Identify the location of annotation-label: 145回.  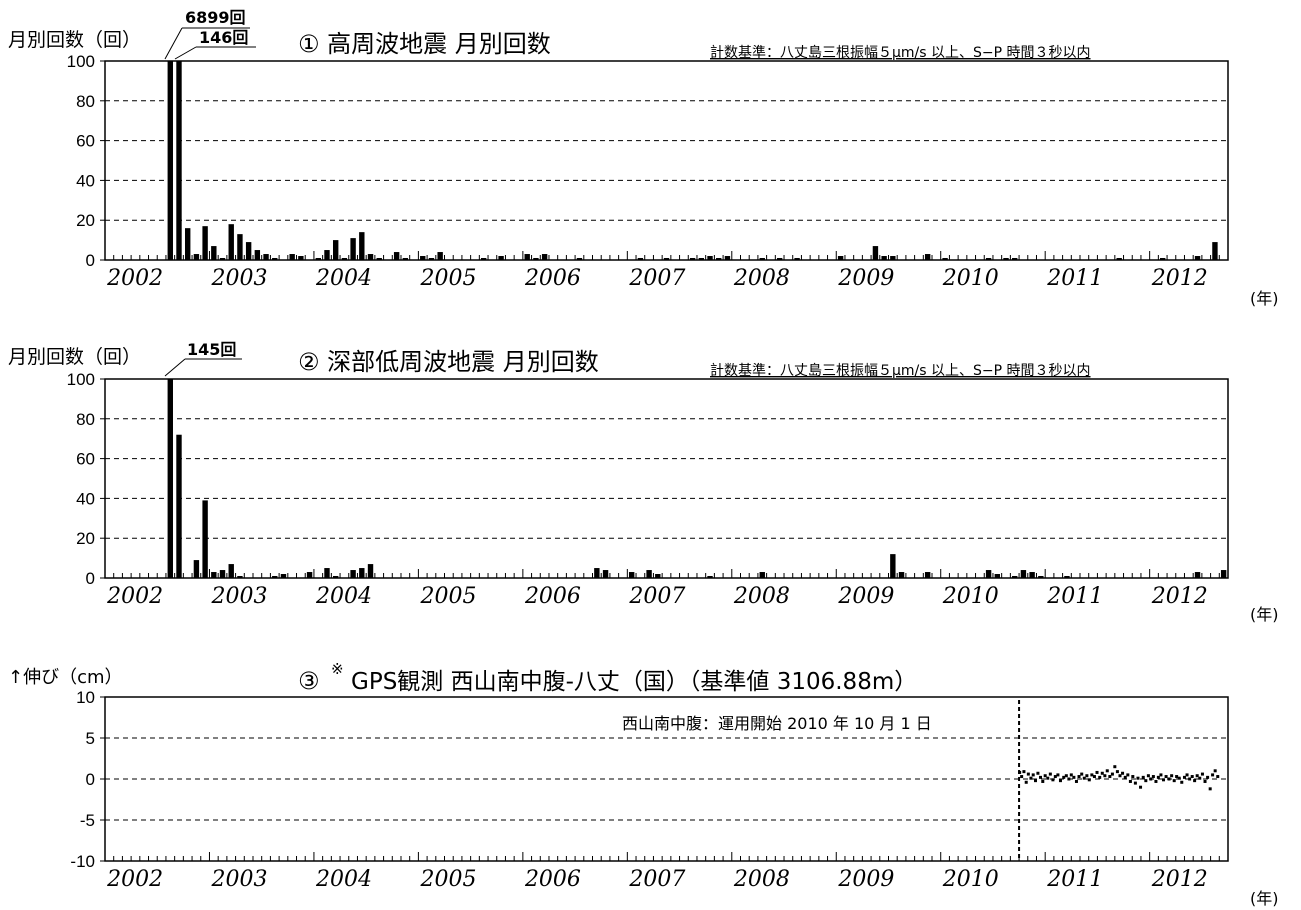
(211, 349).